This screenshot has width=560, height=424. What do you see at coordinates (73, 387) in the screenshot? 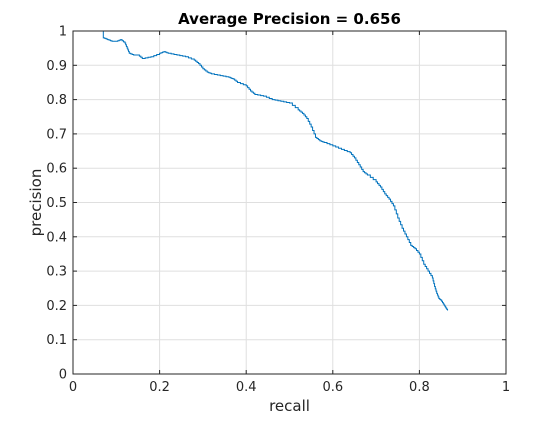
I see `x-tick-label: 0` at bounding box center [73, 387].